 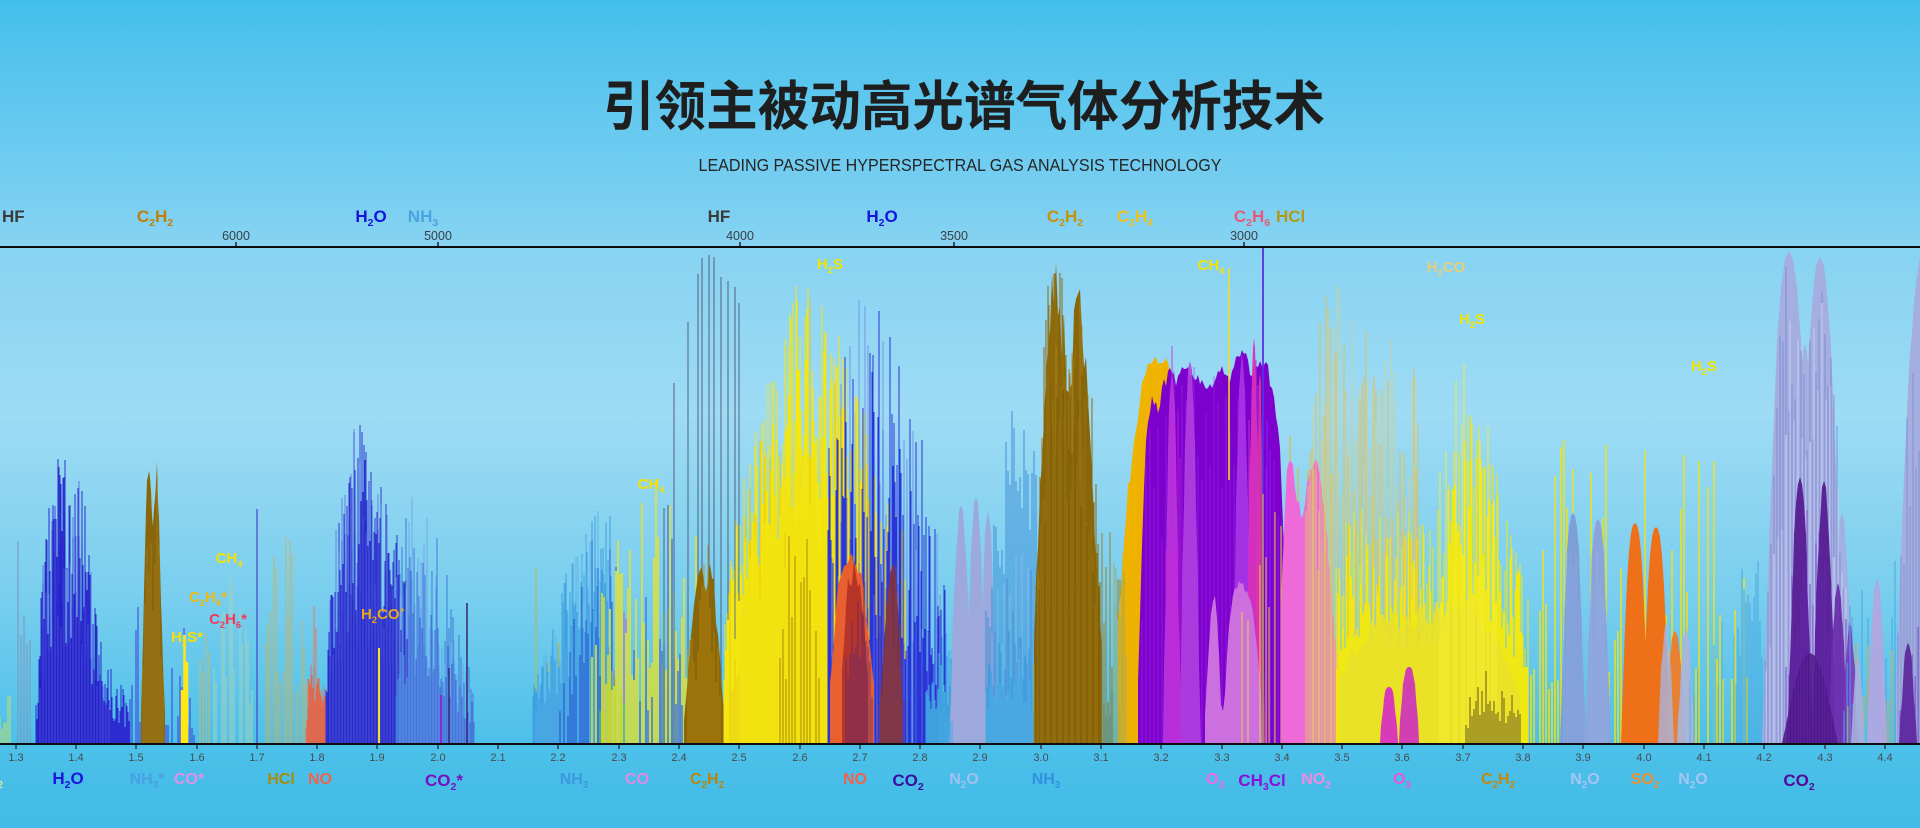 What do you see at coordinates (15, 758) in the screenshot?
I see `svg-text: 1.3` at bounding box center [15, 758].